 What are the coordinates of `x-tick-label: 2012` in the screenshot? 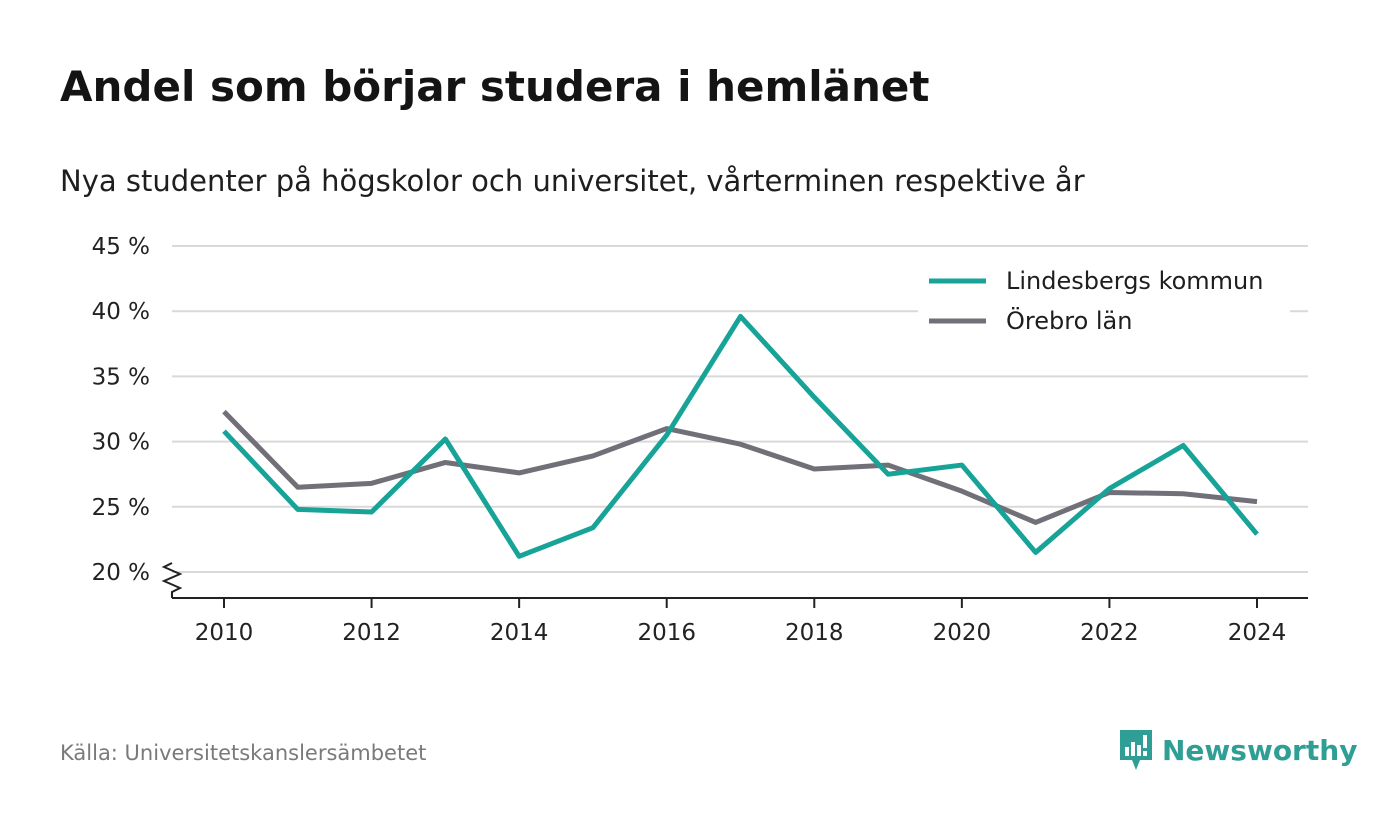 It's located at (371, 633).